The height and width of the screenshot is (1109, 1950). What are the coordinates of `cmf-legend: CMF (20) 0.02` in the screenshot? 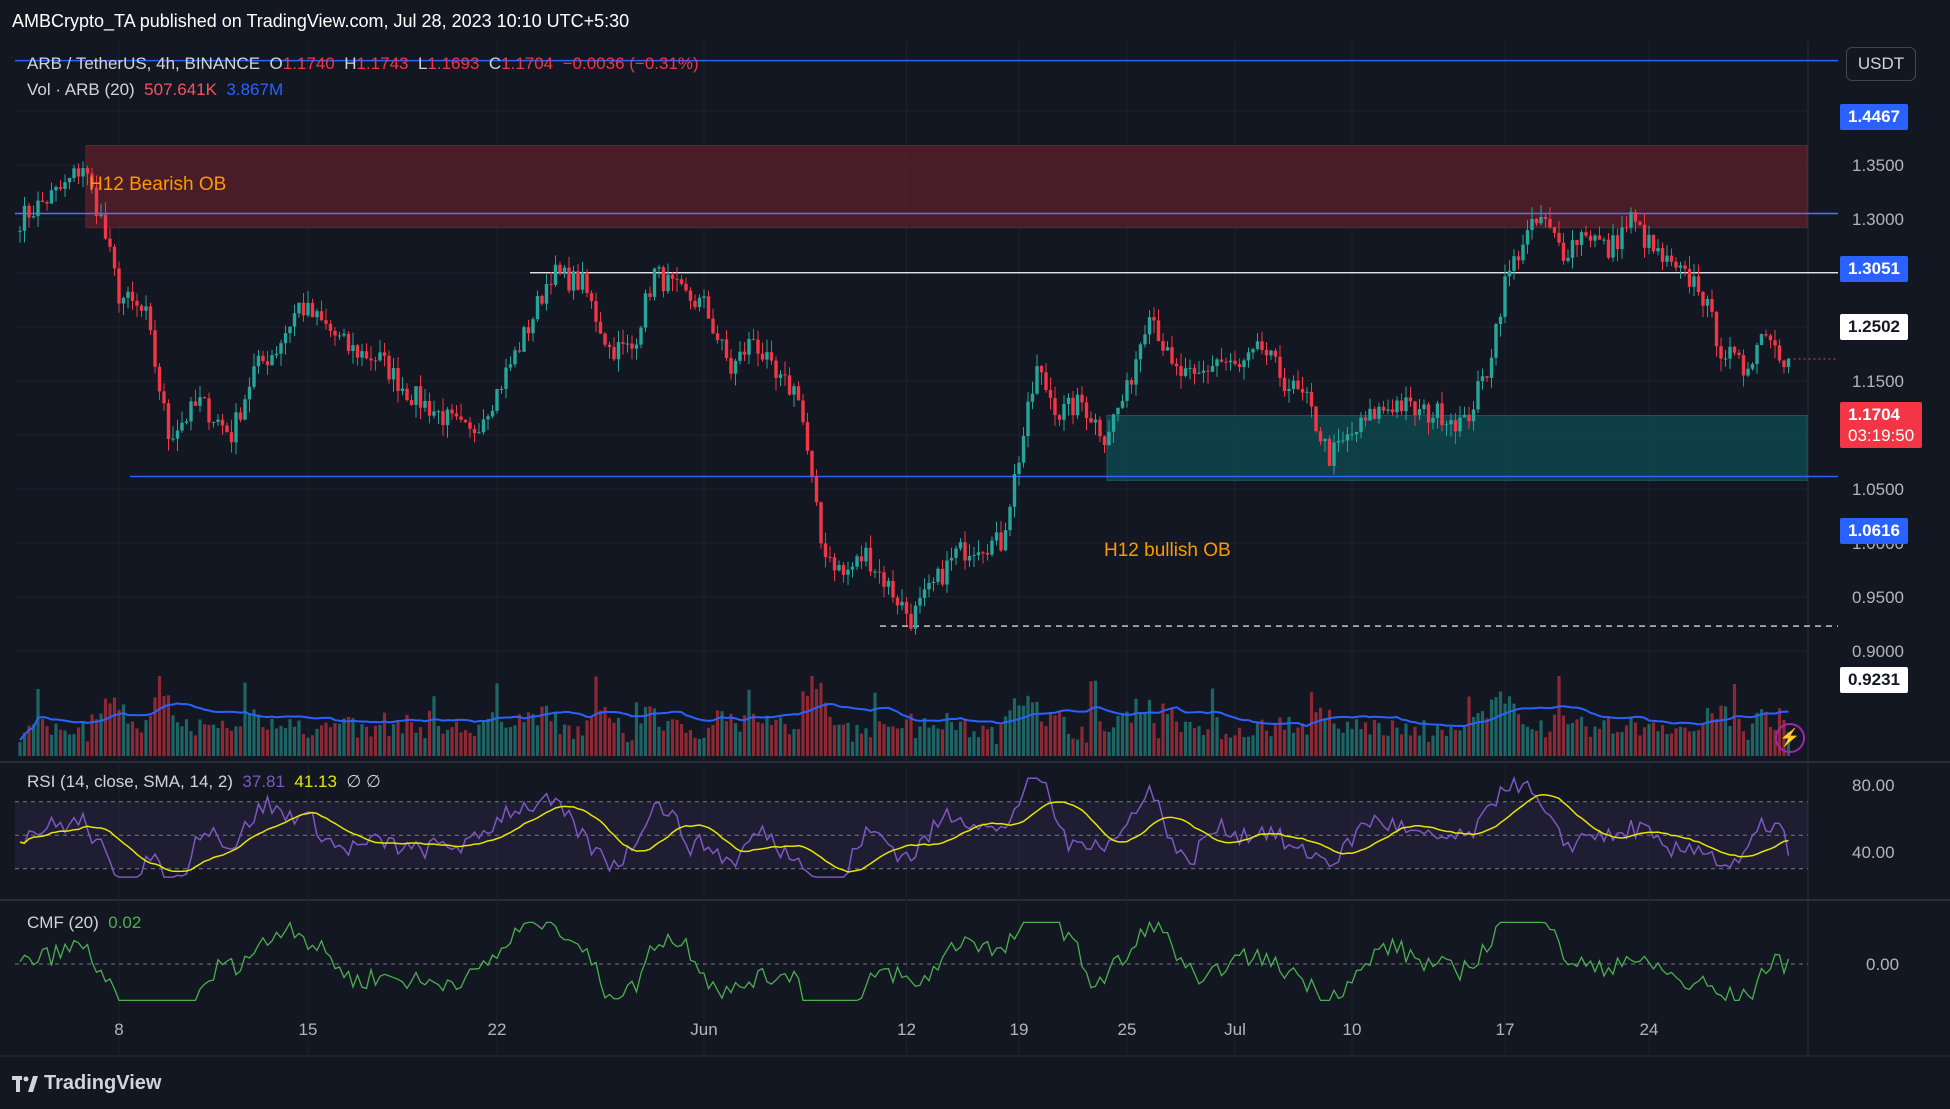 It's located at (84, 923).